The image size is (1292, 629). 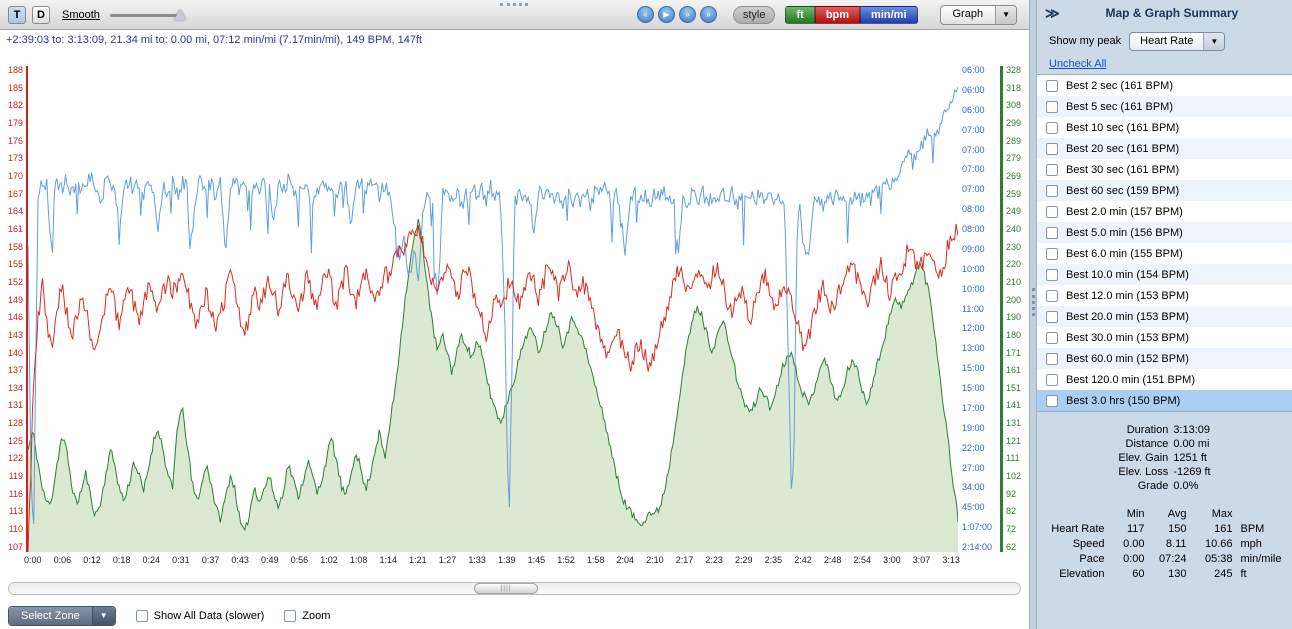 I want to click on time-tick-label: 1:52, so click(x=566, y=560).